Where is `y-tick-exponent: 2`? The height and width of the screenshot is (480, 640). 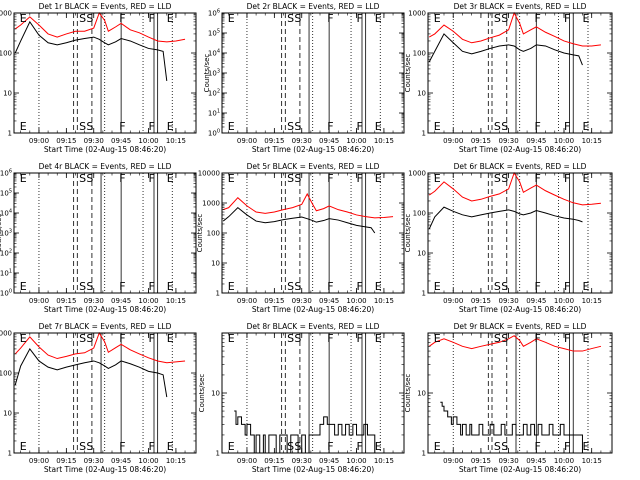
y-tick-exponent: 2 is located at coordinates (10, 252).